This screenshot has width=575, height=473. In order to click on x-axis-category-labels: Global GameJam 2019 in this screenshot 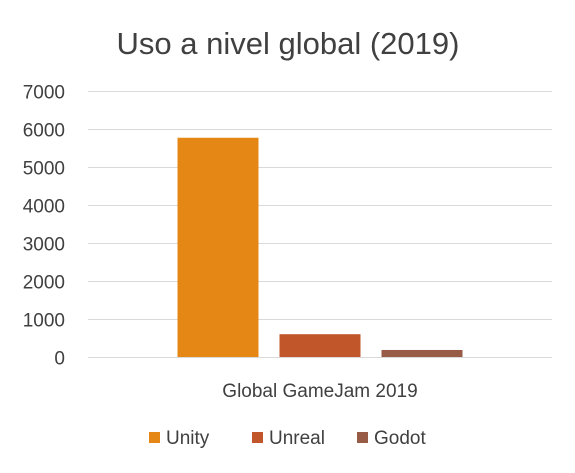, I will do `click(319, 391)`.